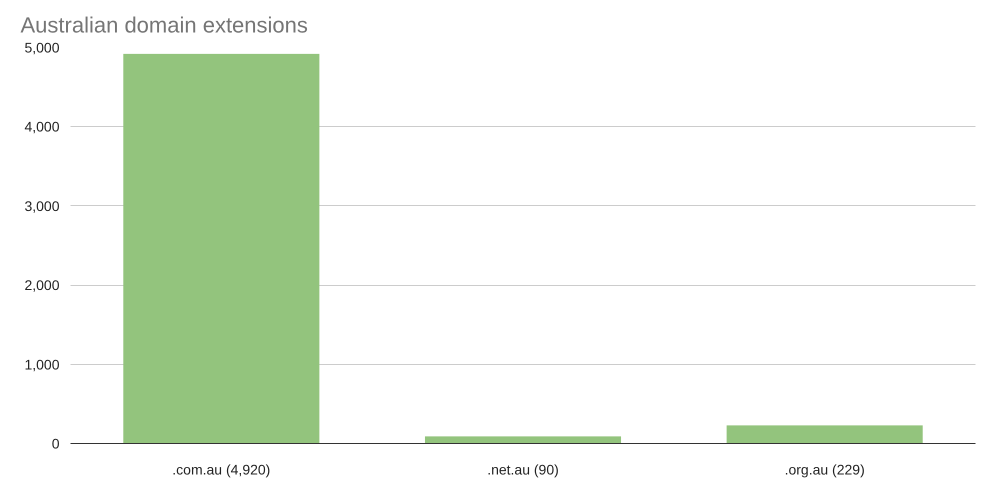  What do you see at coordinates (221, 470) in the screenshot?
I see `x-tick-label: .com.au (4,920)` at bounding box center [221, 470].